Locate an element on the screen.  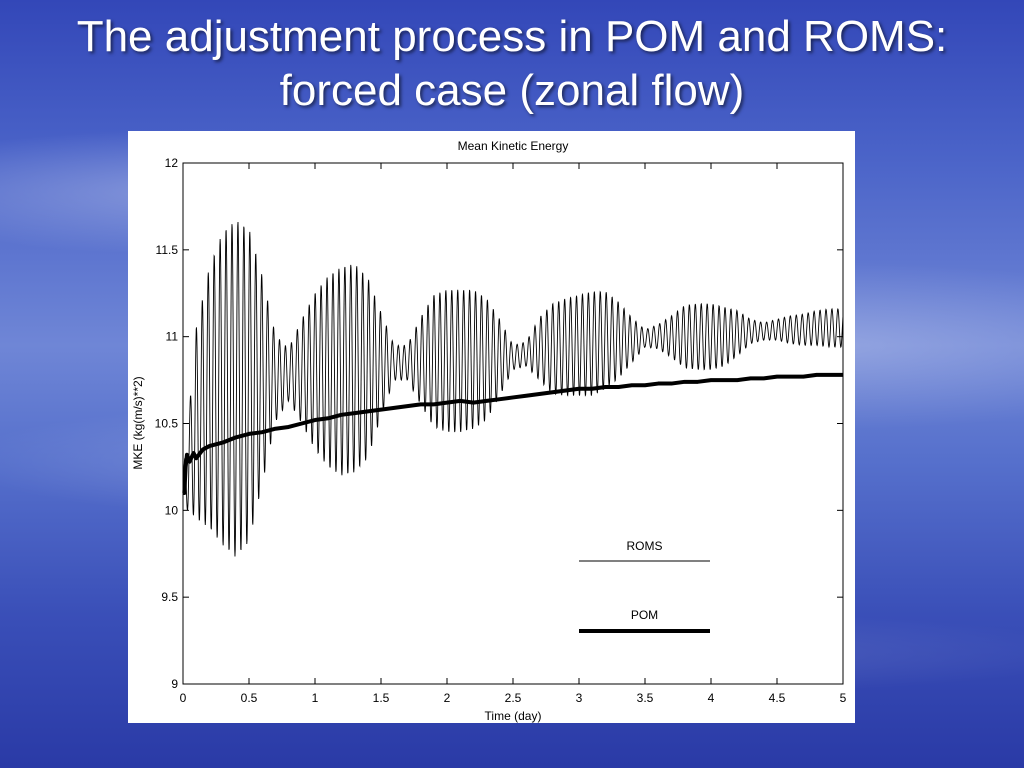
series-line-pom is located at coordinates (512, 433).